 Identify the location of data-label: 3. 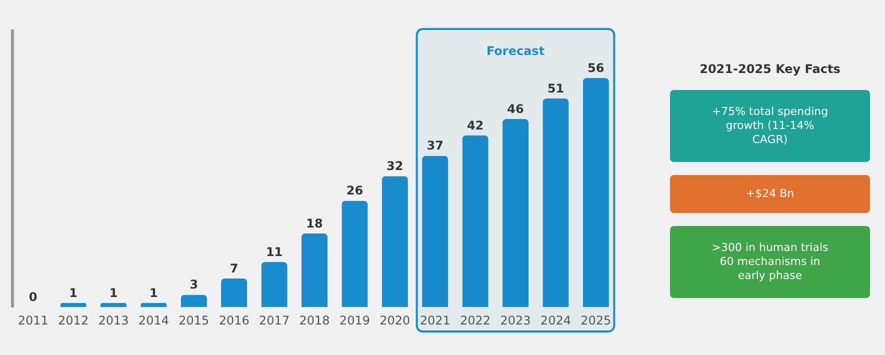
(194, 285).